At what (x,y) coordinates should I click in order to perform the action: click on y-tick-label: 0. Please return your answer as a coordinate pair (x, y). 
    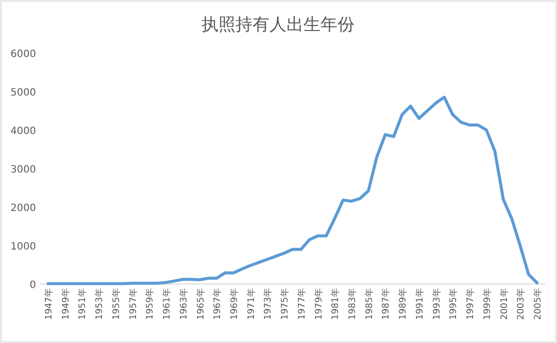
    Looking at the image, I should click on (33, 285).